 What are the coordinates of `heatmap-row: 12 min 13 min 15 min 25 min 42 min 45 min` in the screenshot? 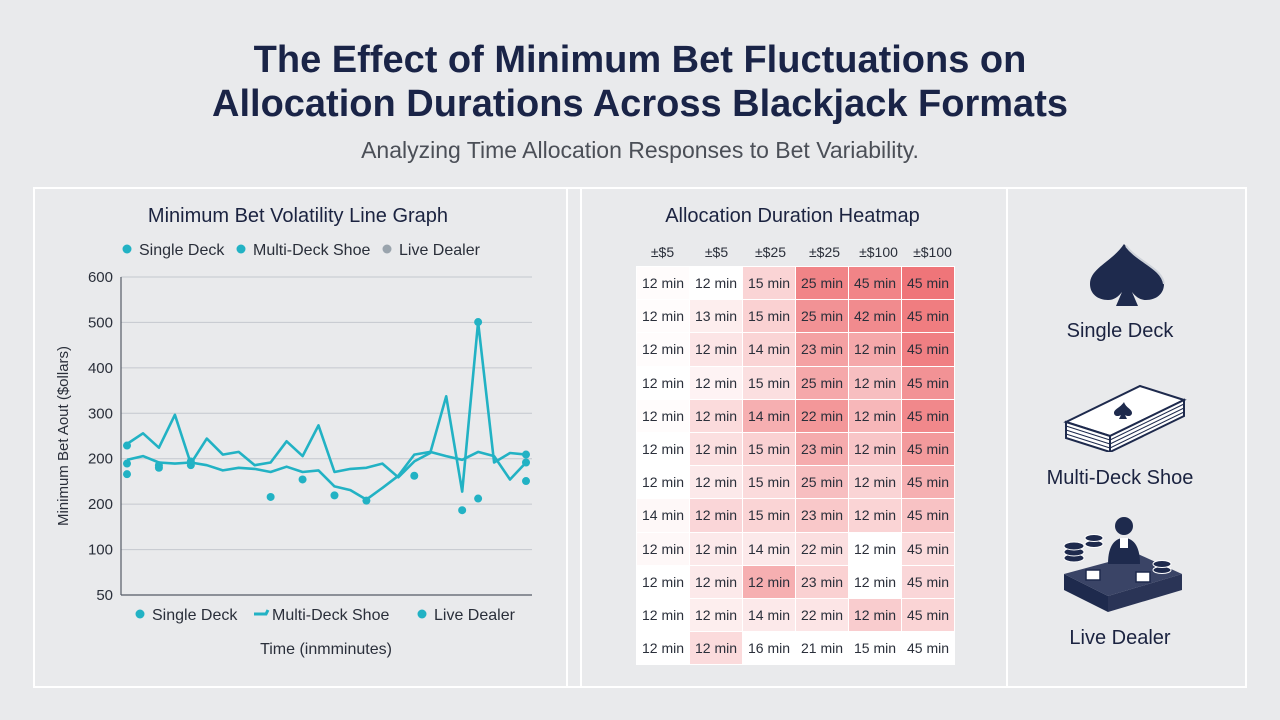 It's located at (795, 316).